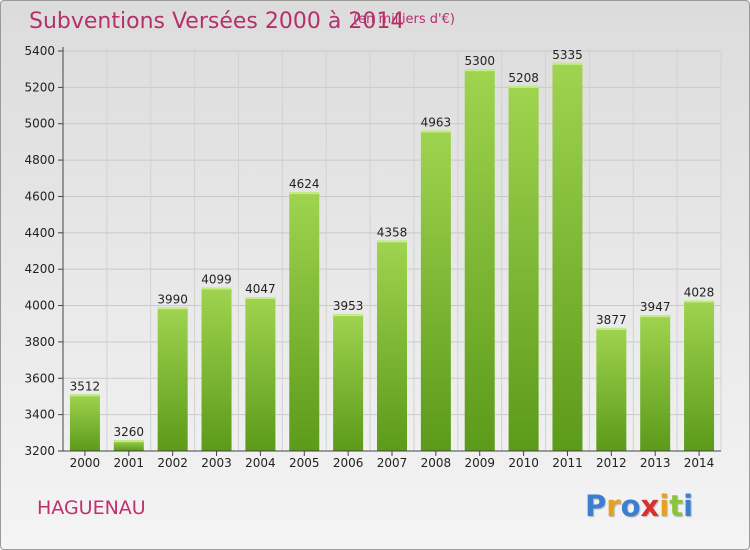 This screenshot has width=750, height=550. I want to click on x-tick-label: 2002, so click(172, 463).